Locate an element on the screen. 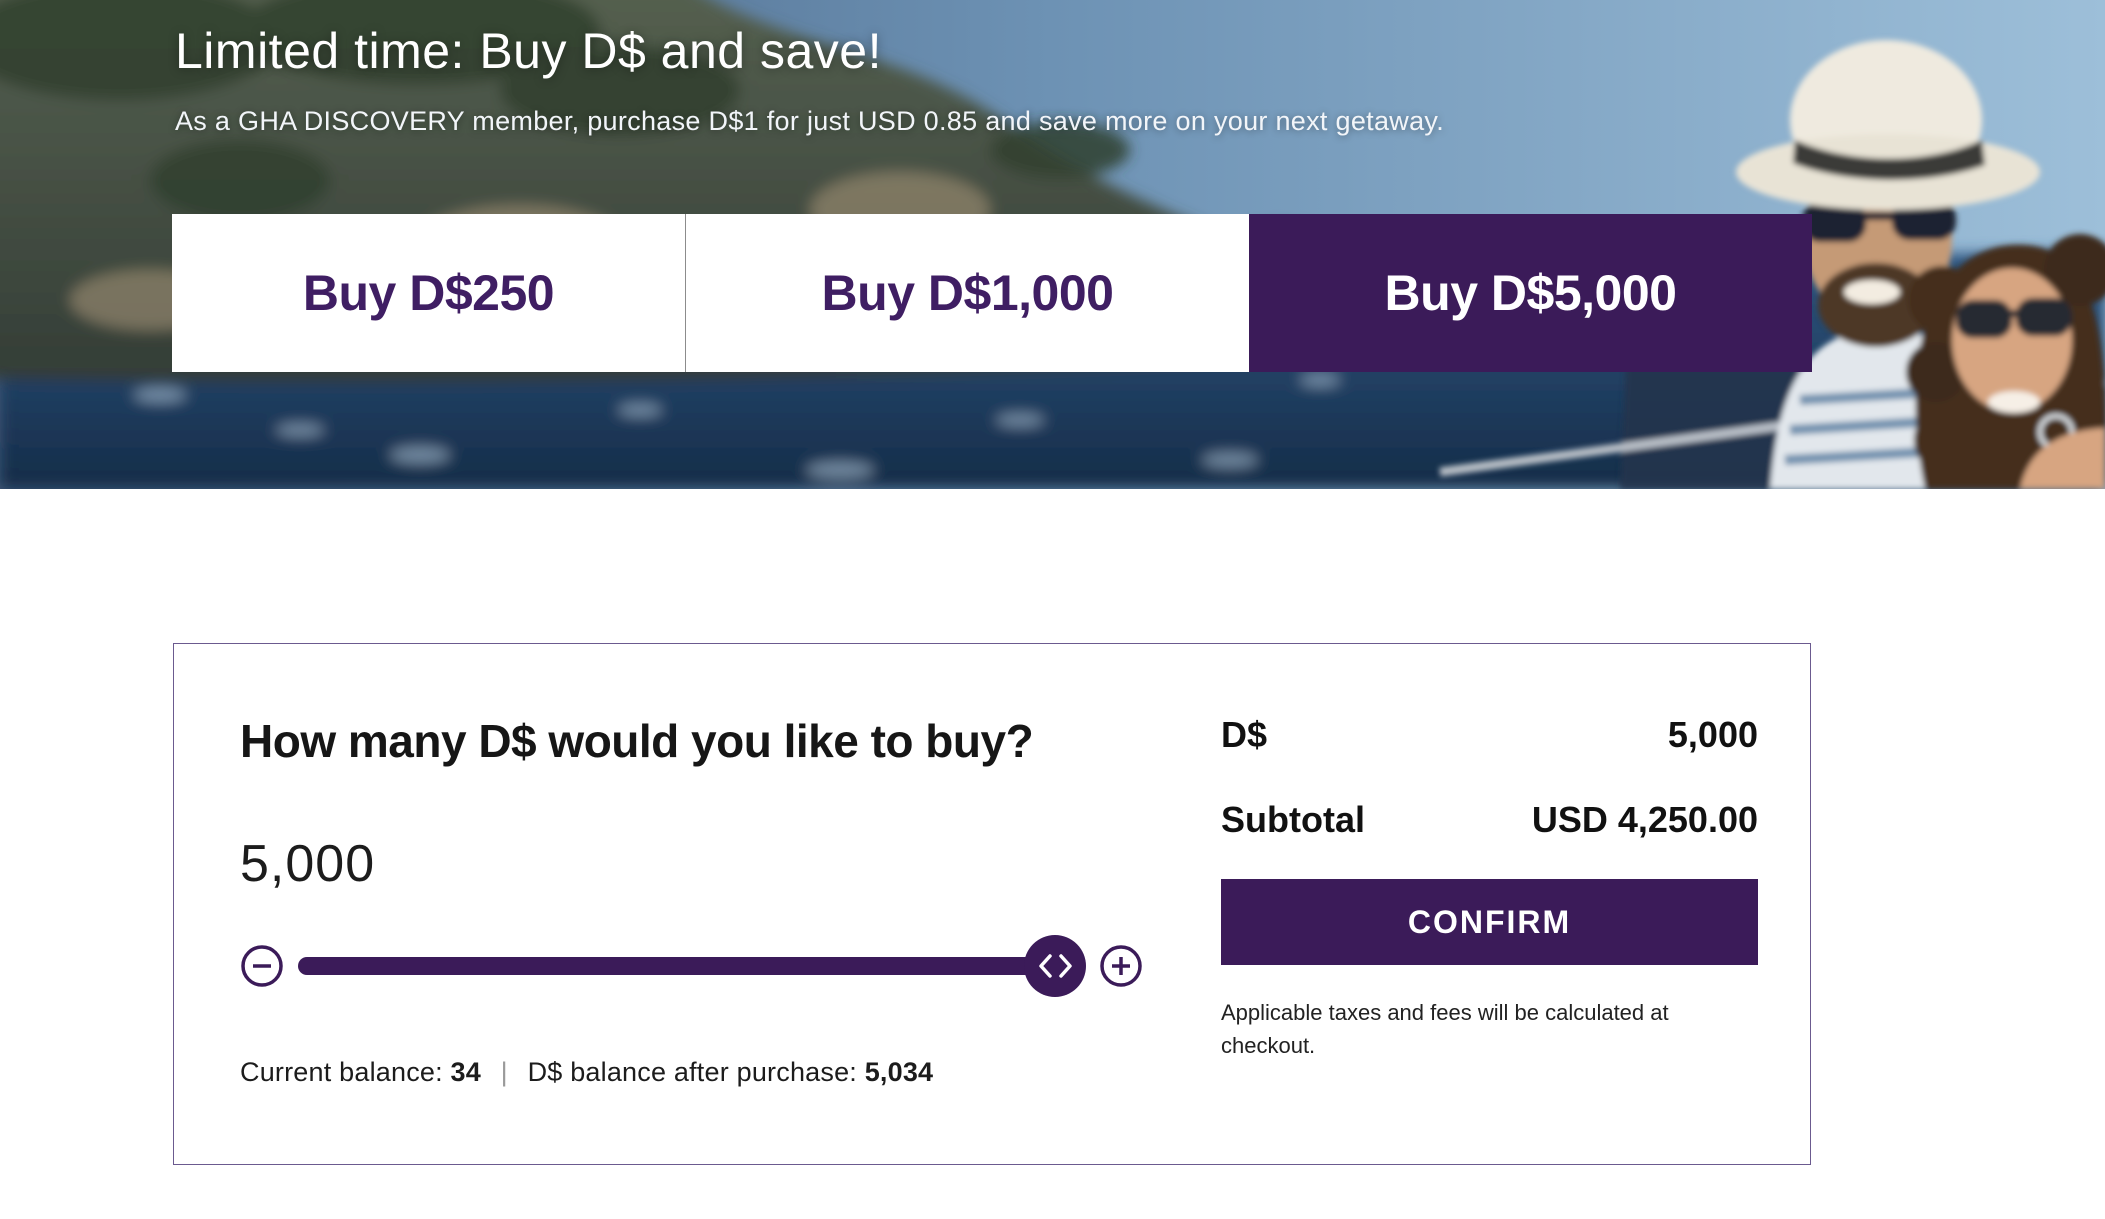 This screenshot has height=1219, width=2105. denomination-button-row: Buy D$250 Buy D$1,000 Buy D$5,000 is located at coordinates (992, 293).